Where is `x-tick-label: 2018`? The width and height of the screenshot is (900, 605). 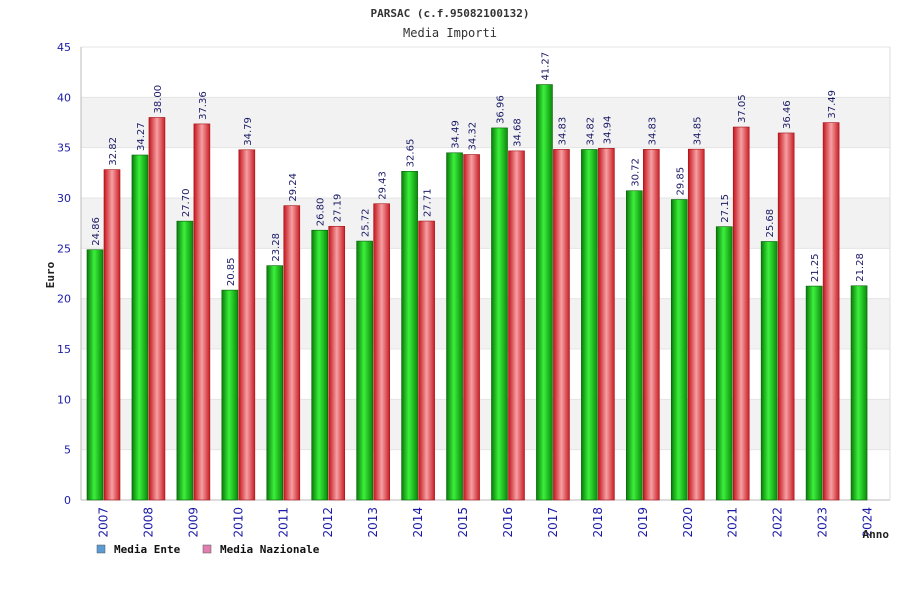
x-tick-label: 2018 is located at coordinates (598, 522).